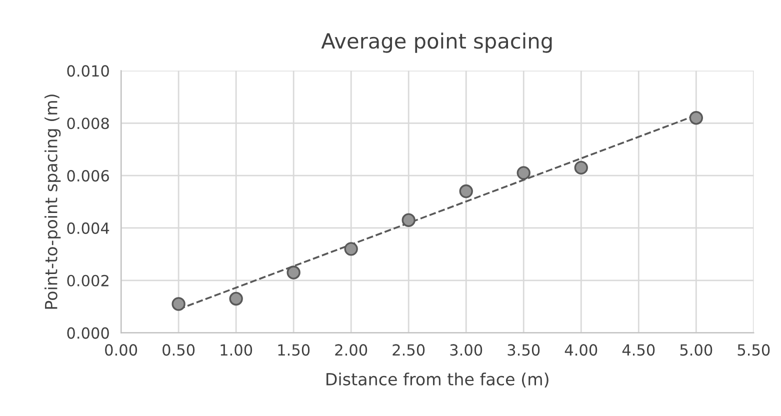  What do you see at coordinates (236, 350) in the screenshot?
I see `x-tick-label: 1.00` at bounding box center [236, 350].